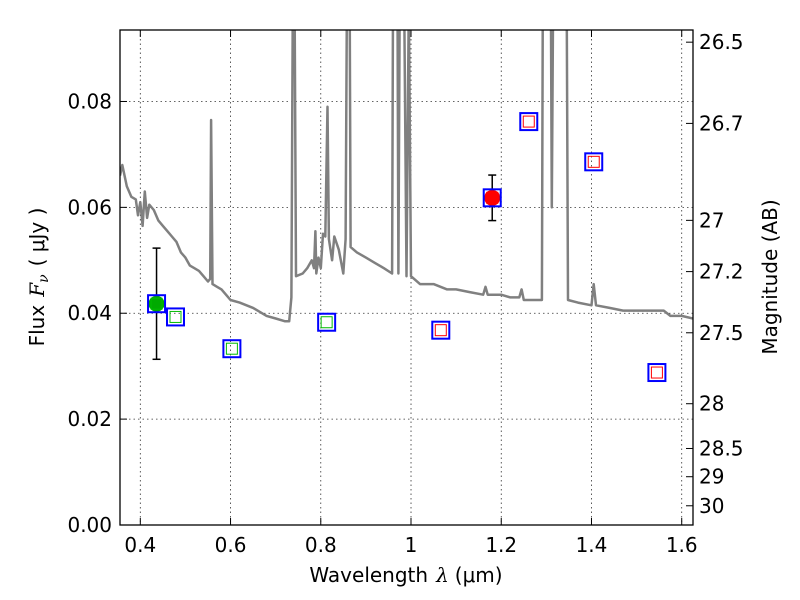 The width and height of the screenshot is (800, 600). What do you see at coordinates (368, 575) in the screenshot?
I see `x-axis-title-text: Wavelength` at bounding box center [368, 575].